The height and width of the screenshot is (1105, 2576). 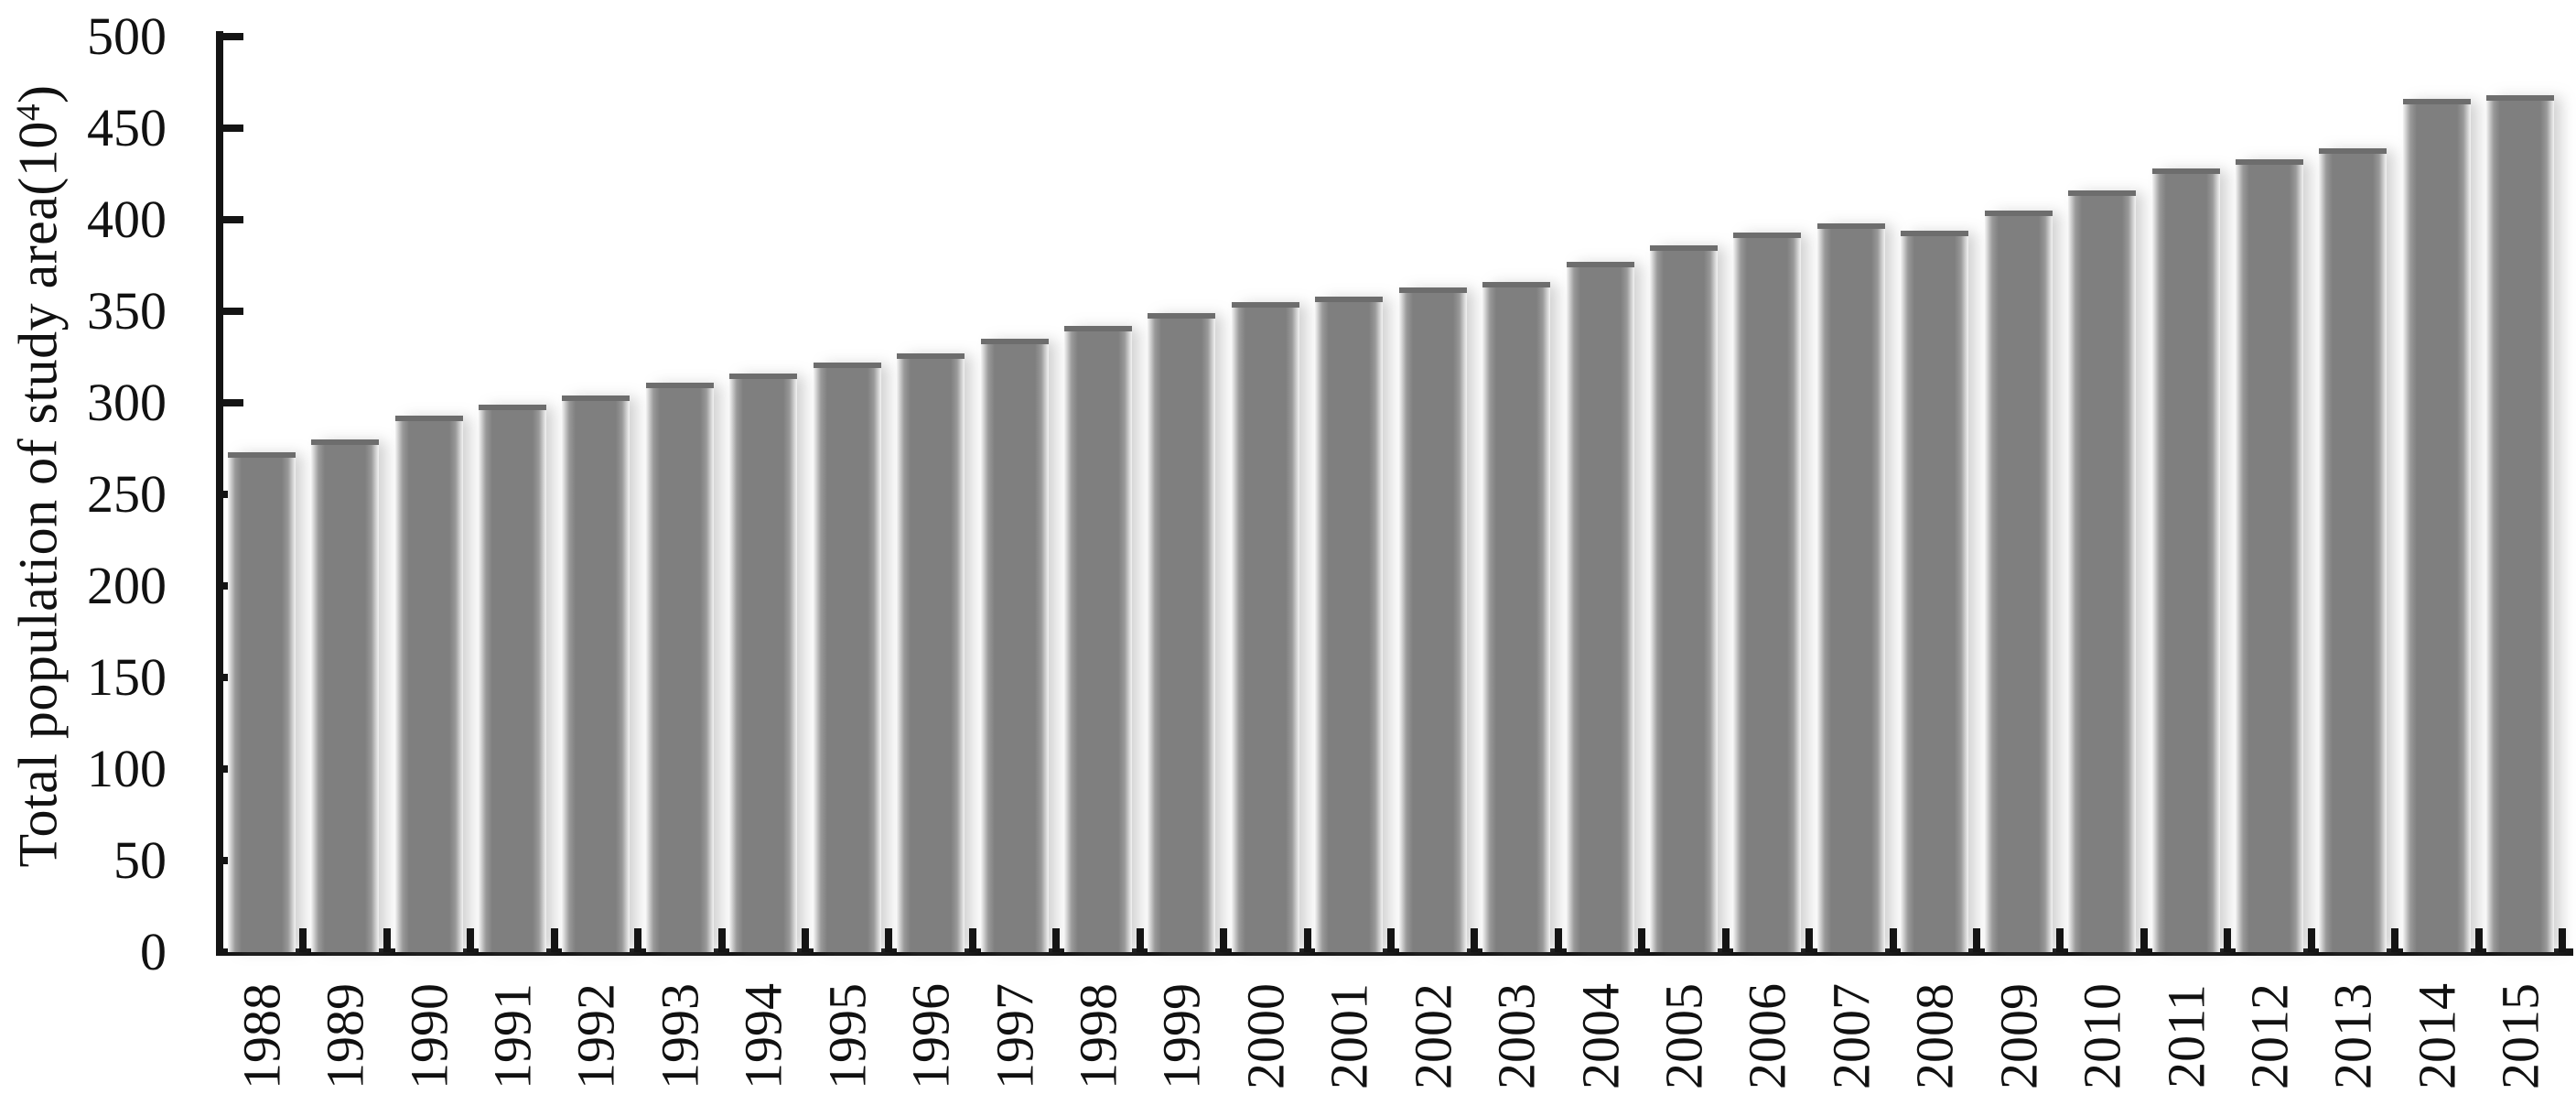 What do you see at coordinates (847, 1036) in the screenshot?
I see `x-tick-label-1995: 1995` at bounding box center [847, 1036].